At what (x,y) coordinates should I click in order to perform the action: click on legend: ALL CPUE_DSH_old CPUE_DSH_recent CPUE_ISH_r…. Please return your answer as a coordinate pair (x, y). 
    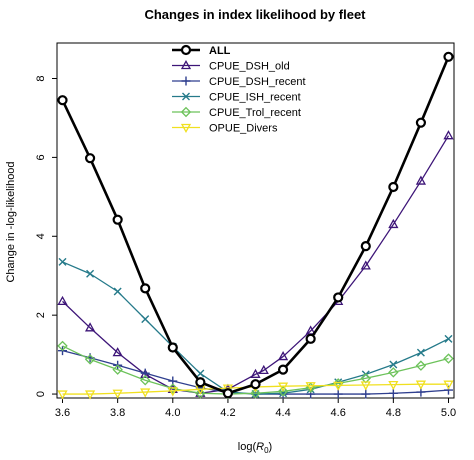
    Looking at the image, I should click on (239, 89).